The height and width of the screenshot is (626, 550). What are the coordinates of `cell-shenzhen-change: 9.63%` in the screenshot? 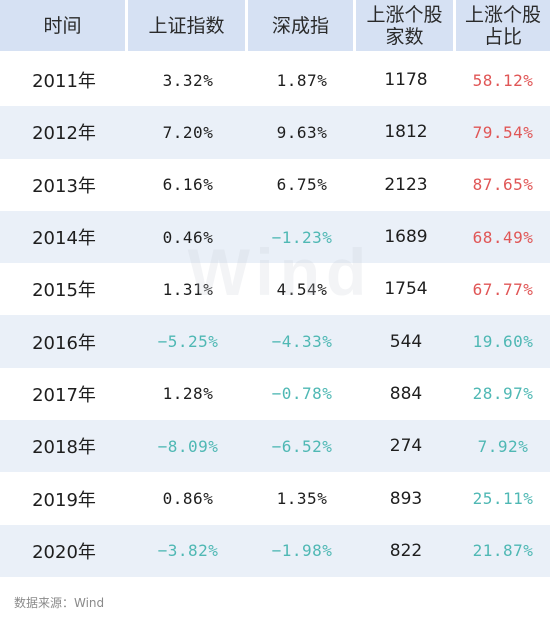 It's located at (302, 132).